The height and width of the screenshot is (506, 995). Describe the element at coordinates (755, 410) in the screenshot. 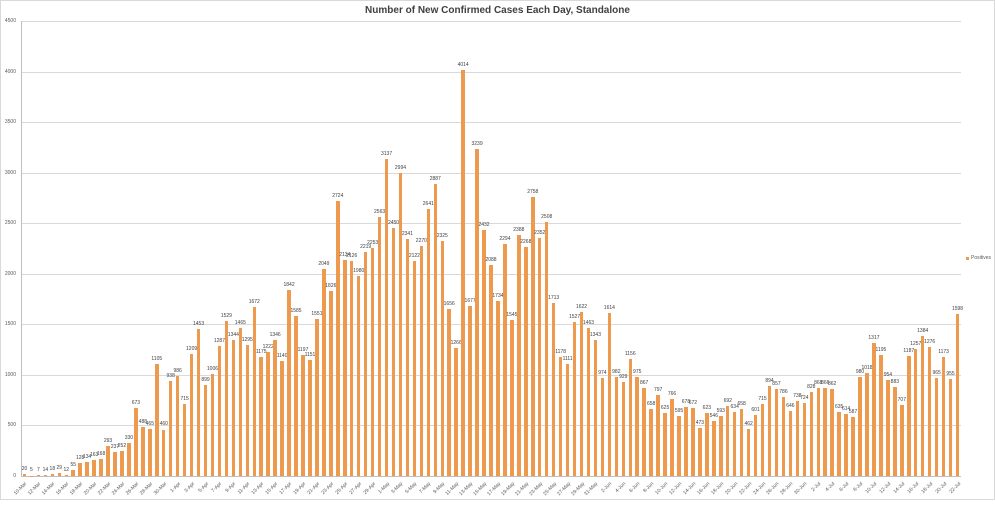

I see `bar-value-label: 601` at that location.